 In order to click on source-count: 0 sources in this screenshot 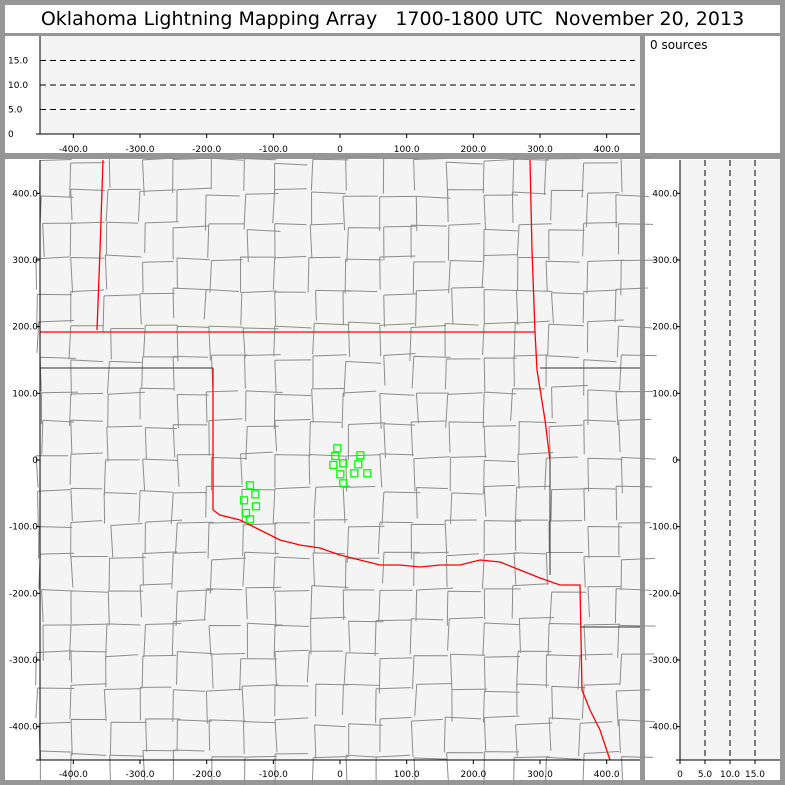, I will do `click(679, 45)`.